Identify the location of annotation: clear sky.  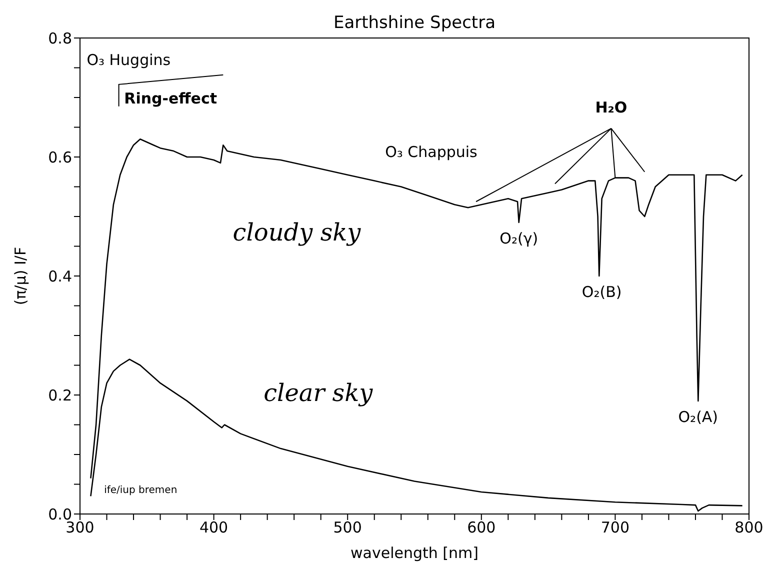
(319, 392).